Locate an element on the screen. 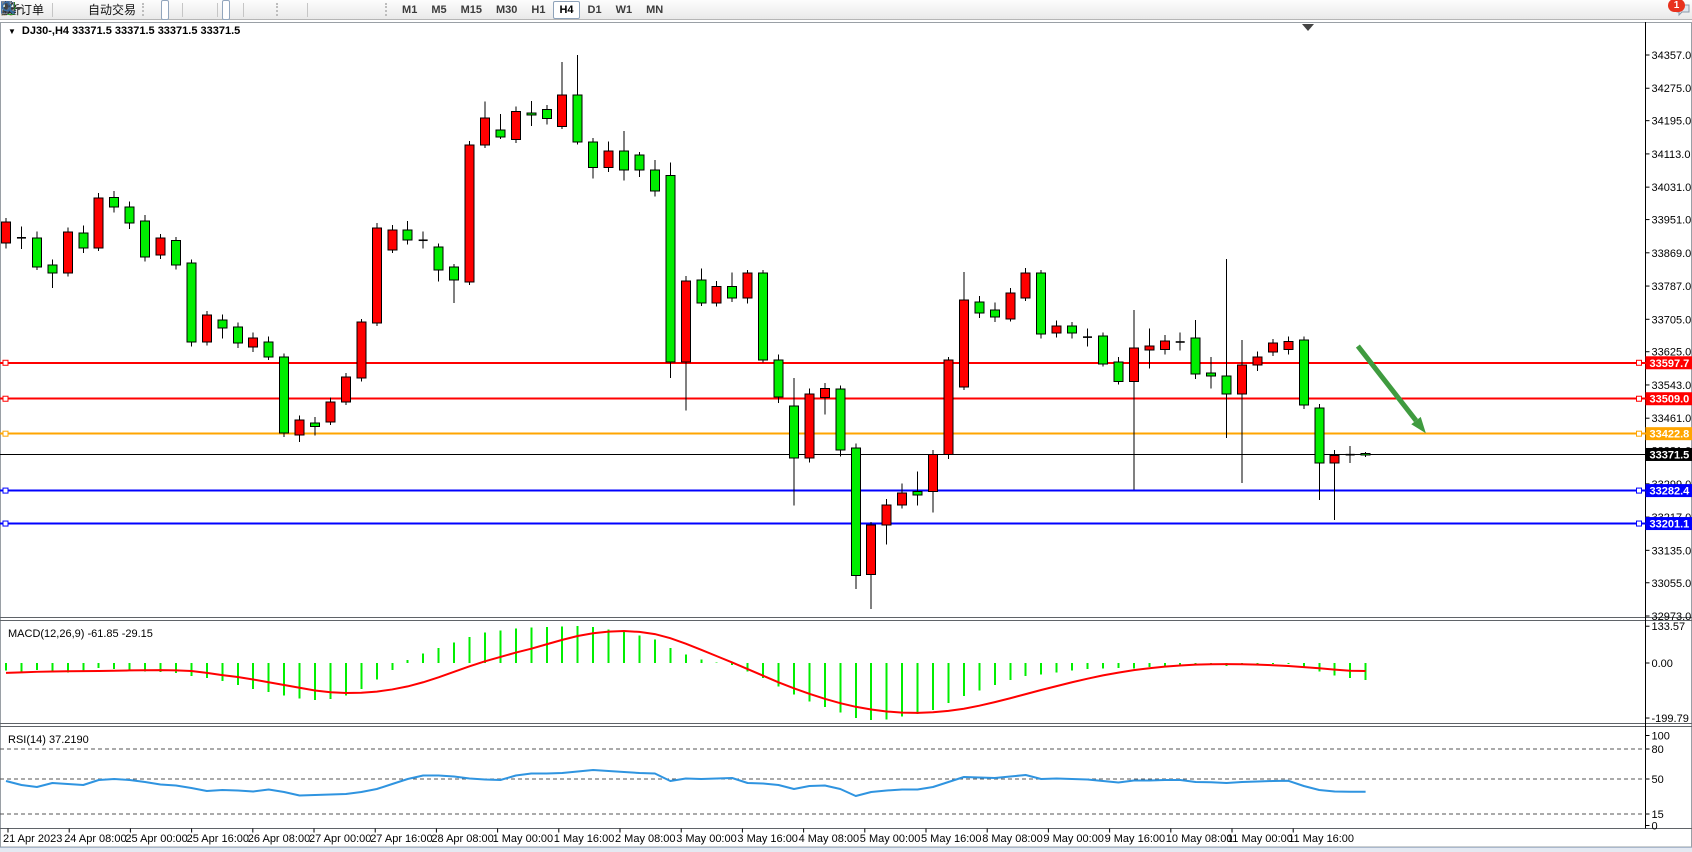 The image size is (1692, 852). rsi-tick-label: 100 is located at coordinates (1661, 737).